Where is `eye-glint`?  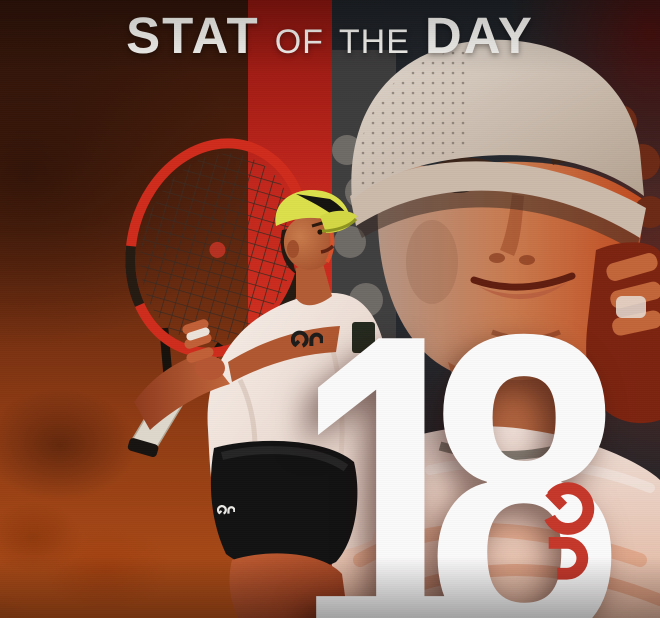
eye-glint is located at coordinates (462, 184).